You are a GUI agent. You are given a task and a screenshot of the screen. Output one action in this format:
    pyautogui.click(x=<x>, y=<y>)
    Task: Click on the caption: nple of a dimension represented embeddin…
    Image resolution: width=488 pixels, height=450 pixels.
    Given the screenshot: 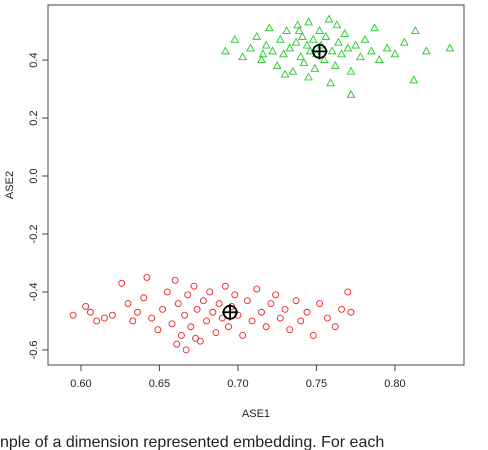 What is the action you would take?
    pyautogui.click(x=192, y=442)
    